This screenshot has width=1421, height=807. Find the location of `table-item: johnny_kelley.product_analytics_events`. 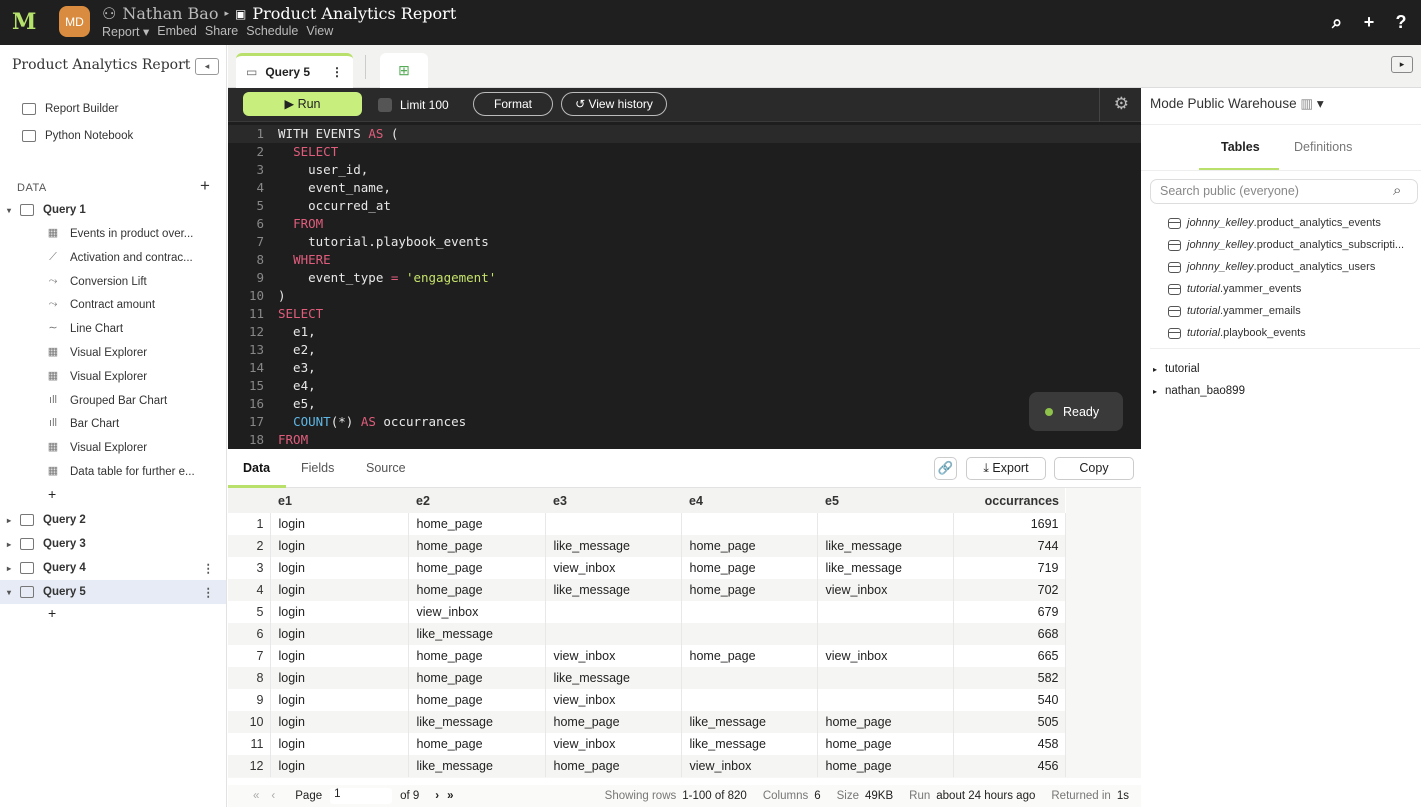

table-item: johnny_kelley.product_analytics_events is located at coordinates (1274, 223).